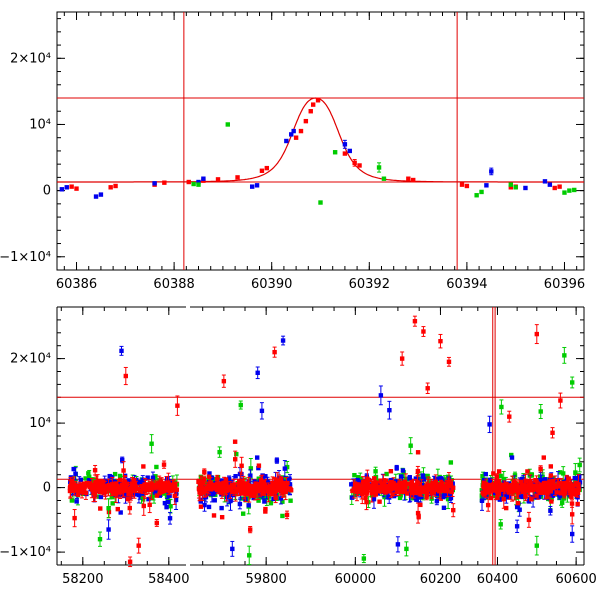  What do you see at coordinates (25, 552) in the screenshot?
I see `y-tick-label: −1×10⁴` at bounding box center [25, 552].